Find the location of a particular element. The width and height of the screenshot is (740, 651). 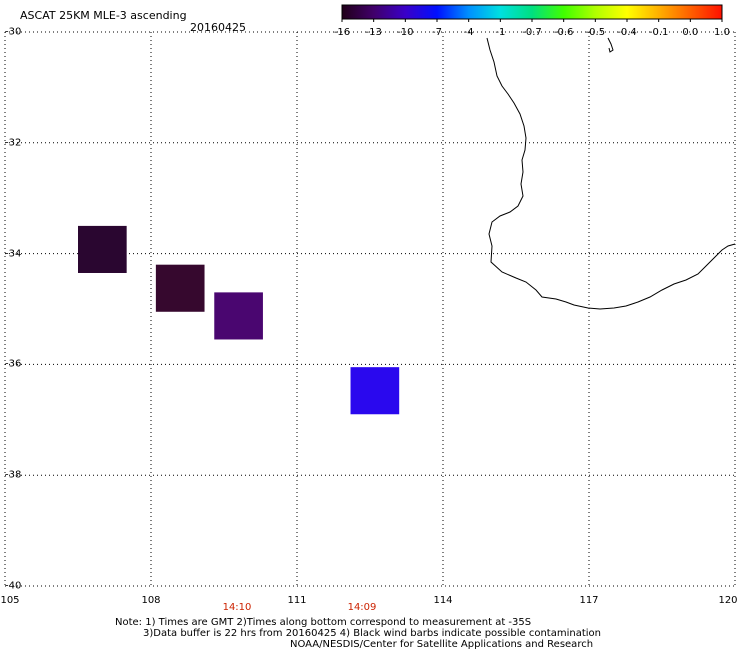

lat-label: -30 is located at coordinates (13, 32).